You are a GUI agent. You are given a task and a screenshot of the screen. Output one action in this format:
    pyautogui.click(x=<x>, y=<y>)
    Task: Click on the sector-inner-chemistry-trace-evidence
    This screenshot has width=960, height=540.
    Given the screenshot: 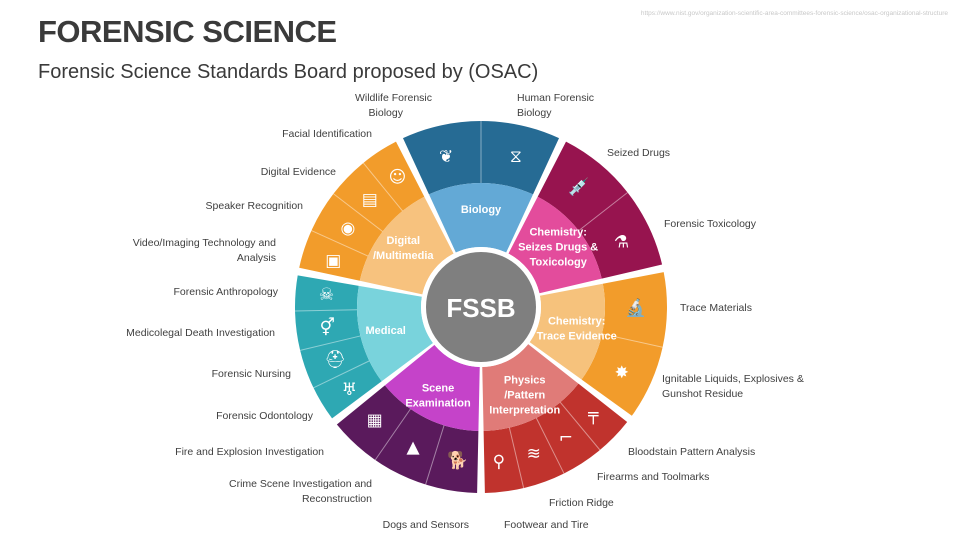 What is the action you would take?
    pyautogui.click(x=567, y=331)
    